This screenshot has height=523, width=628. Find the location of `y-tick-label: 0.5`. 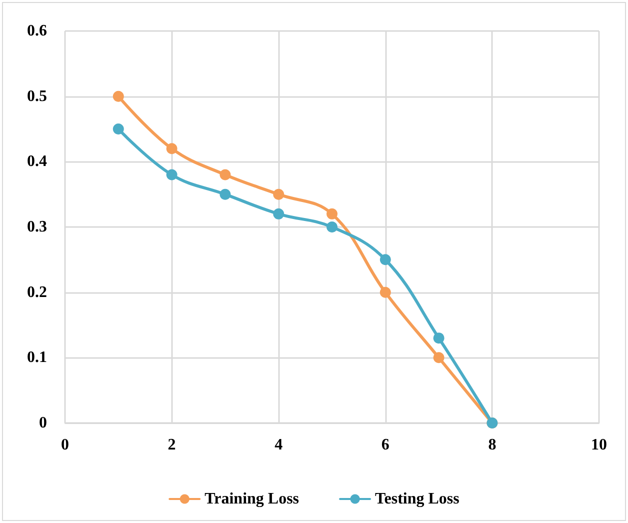

y-tick-label: 0.5 is located at coordinates (37, 96).